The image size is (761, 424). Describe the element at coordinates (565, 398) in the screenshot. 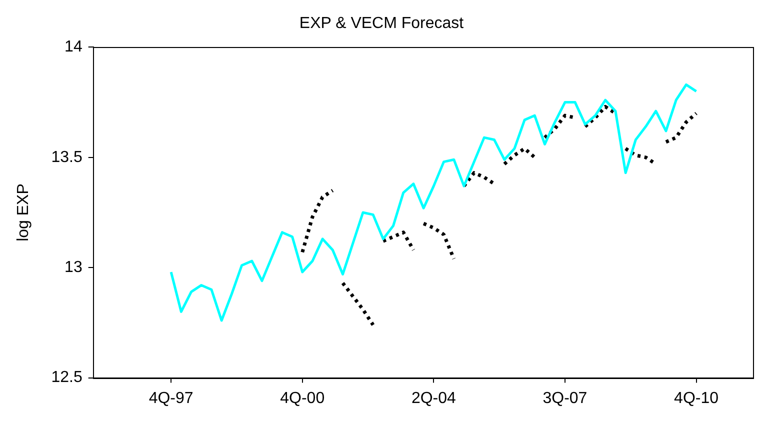

I see `x-tick-label: 3Q-07` at that location.